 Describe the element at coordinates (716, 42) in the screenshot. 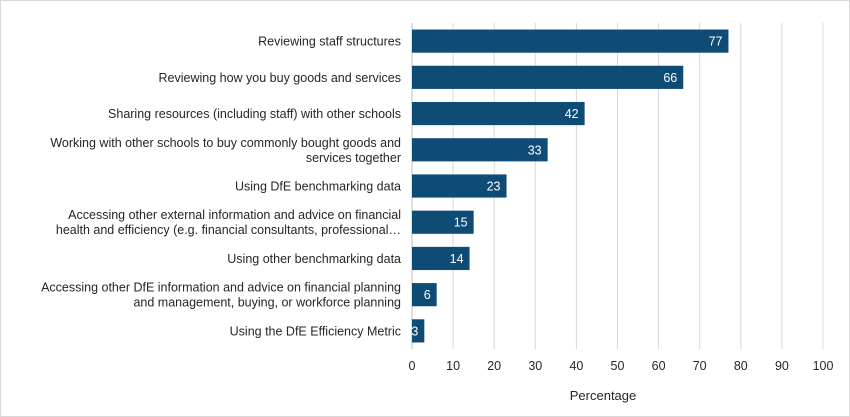

I see `data-label: 77` at that location.